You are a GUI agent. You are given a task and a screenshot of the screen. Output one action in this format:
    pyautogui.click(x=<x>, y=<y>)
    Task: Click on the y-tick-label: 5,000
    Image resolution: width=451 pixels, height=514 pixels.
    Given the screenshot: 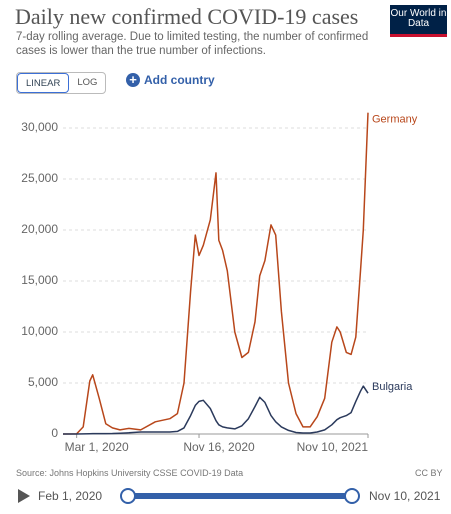 What is the action you would take?
    pyautogui.click(x=43, y=382)
    